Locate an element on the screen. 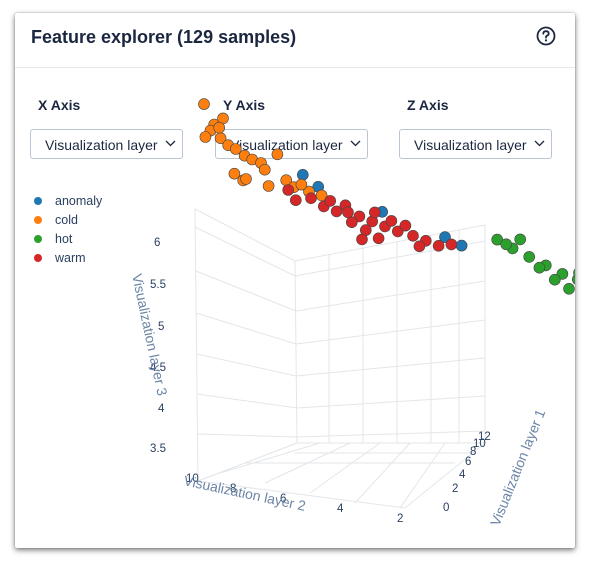 The image size is (590, 564). y-axis-select: Visualization layer is located at coordinates (291, 144).